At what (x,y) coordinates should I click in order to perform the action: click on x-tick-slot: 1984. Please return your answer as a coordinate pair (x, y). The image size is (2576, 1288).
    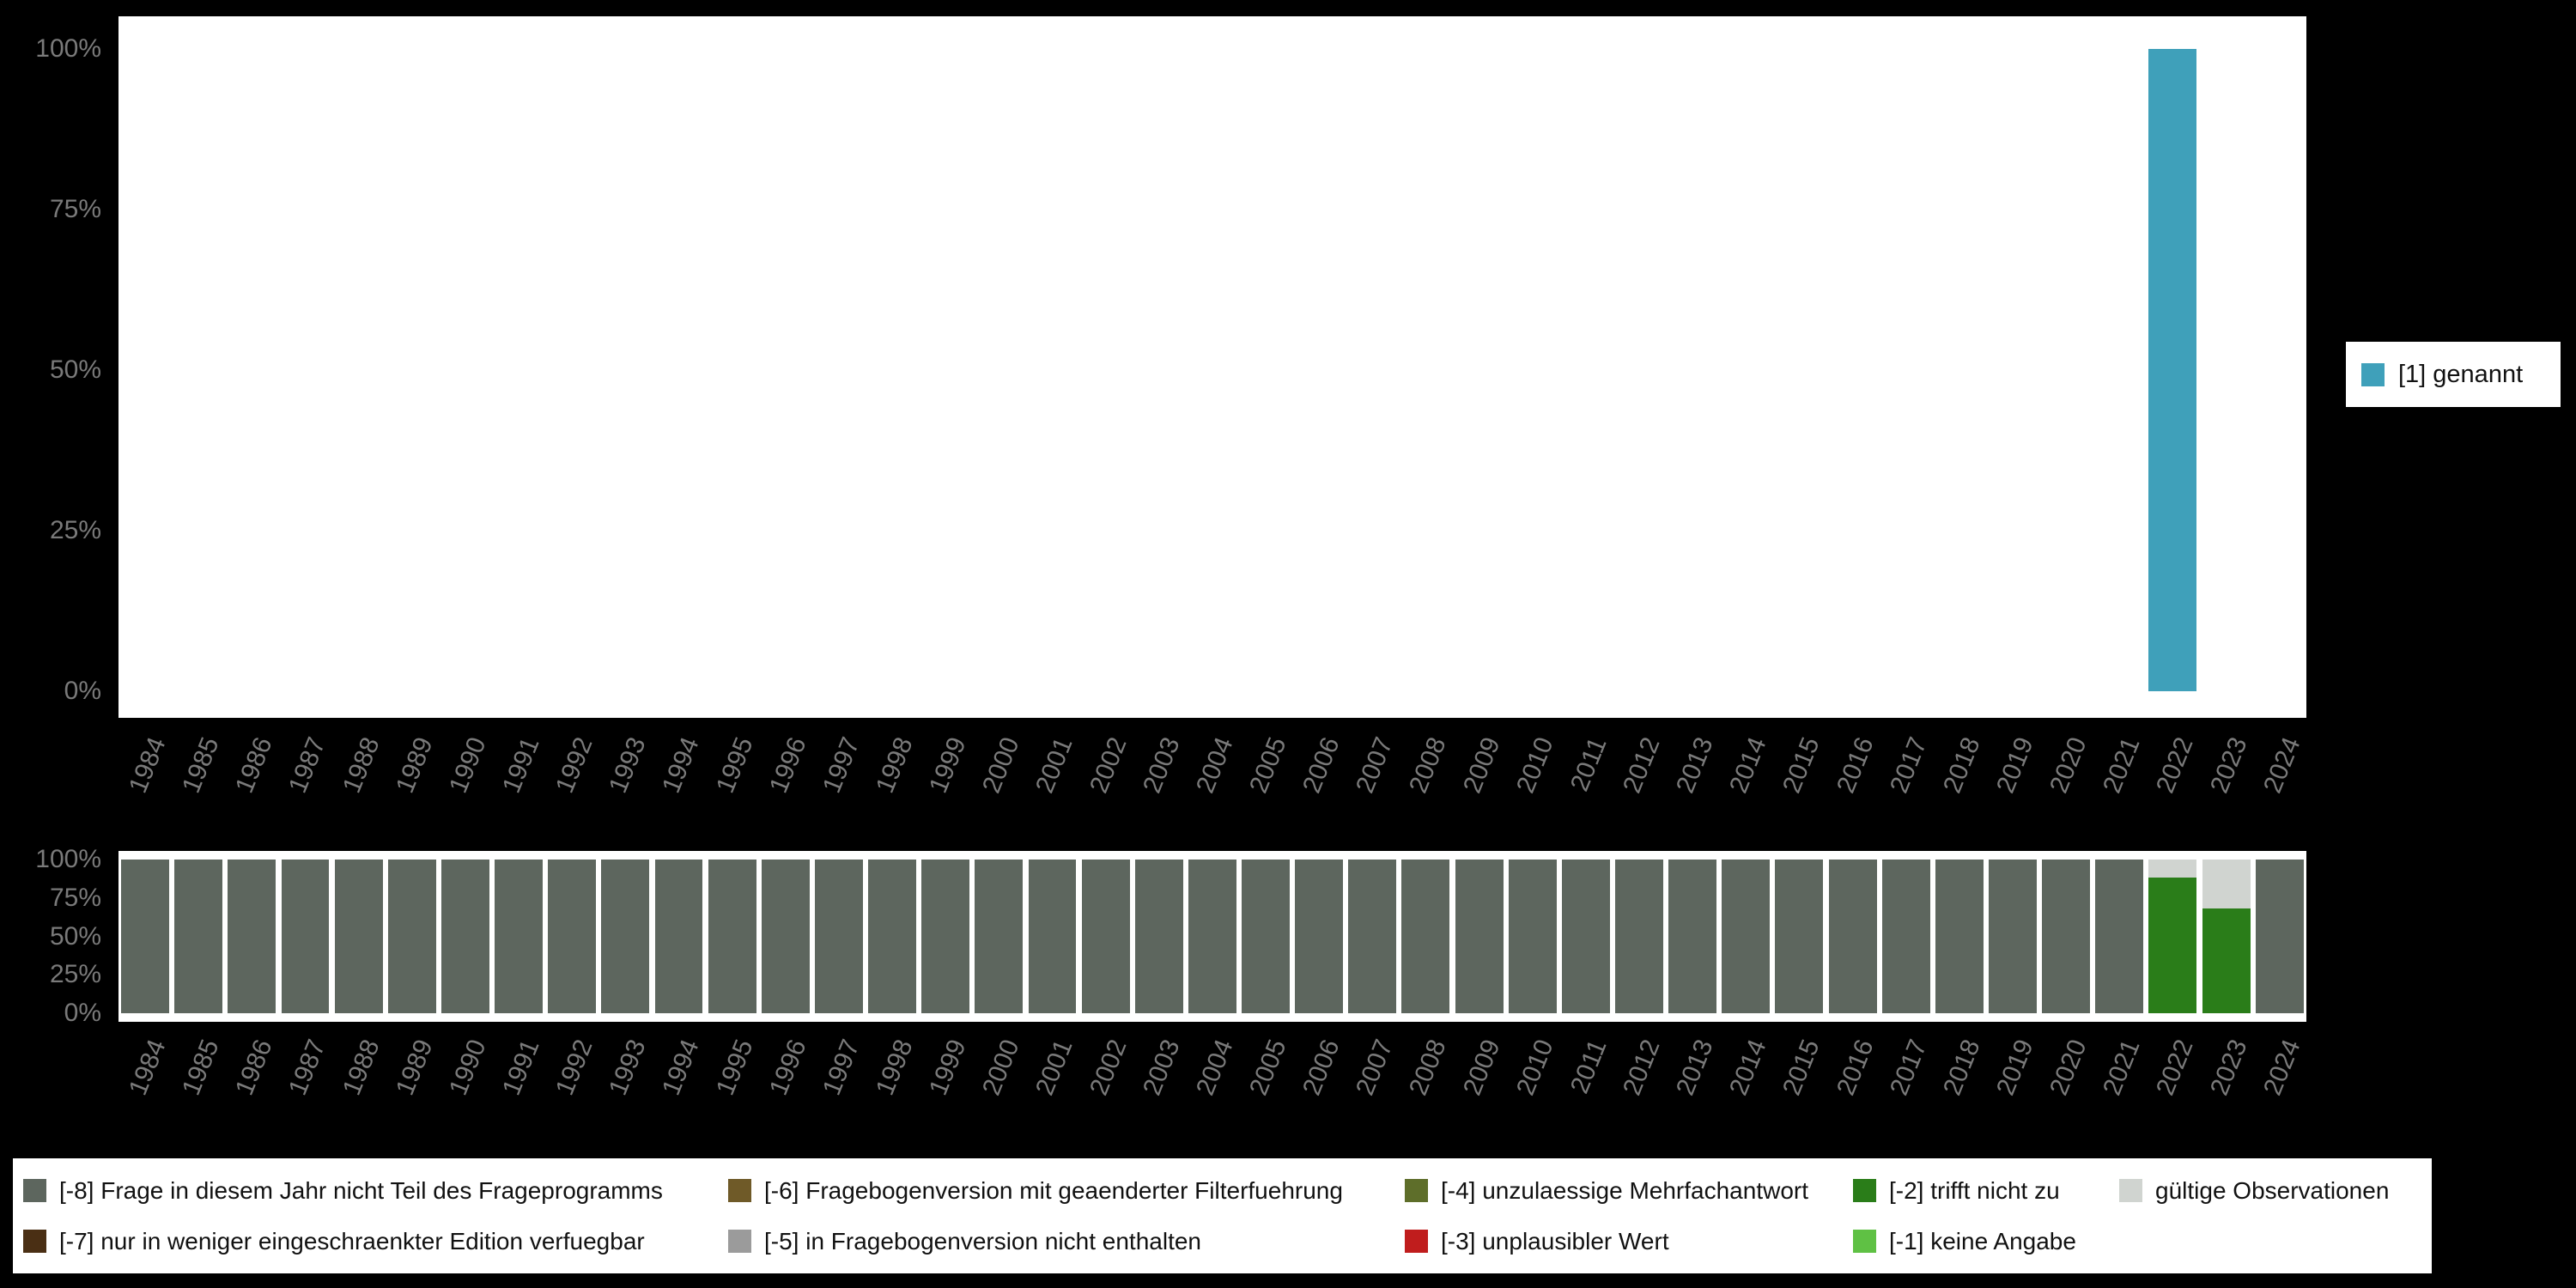
    Looking at the image, I should click on (145, 775).